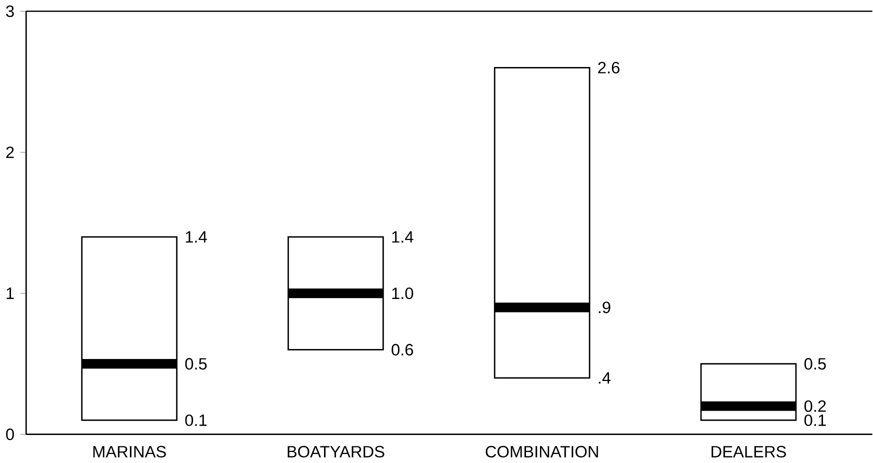 This screenshot has height=463, width=873. I want to click on y-tick-label: 1, so click(10, 293).